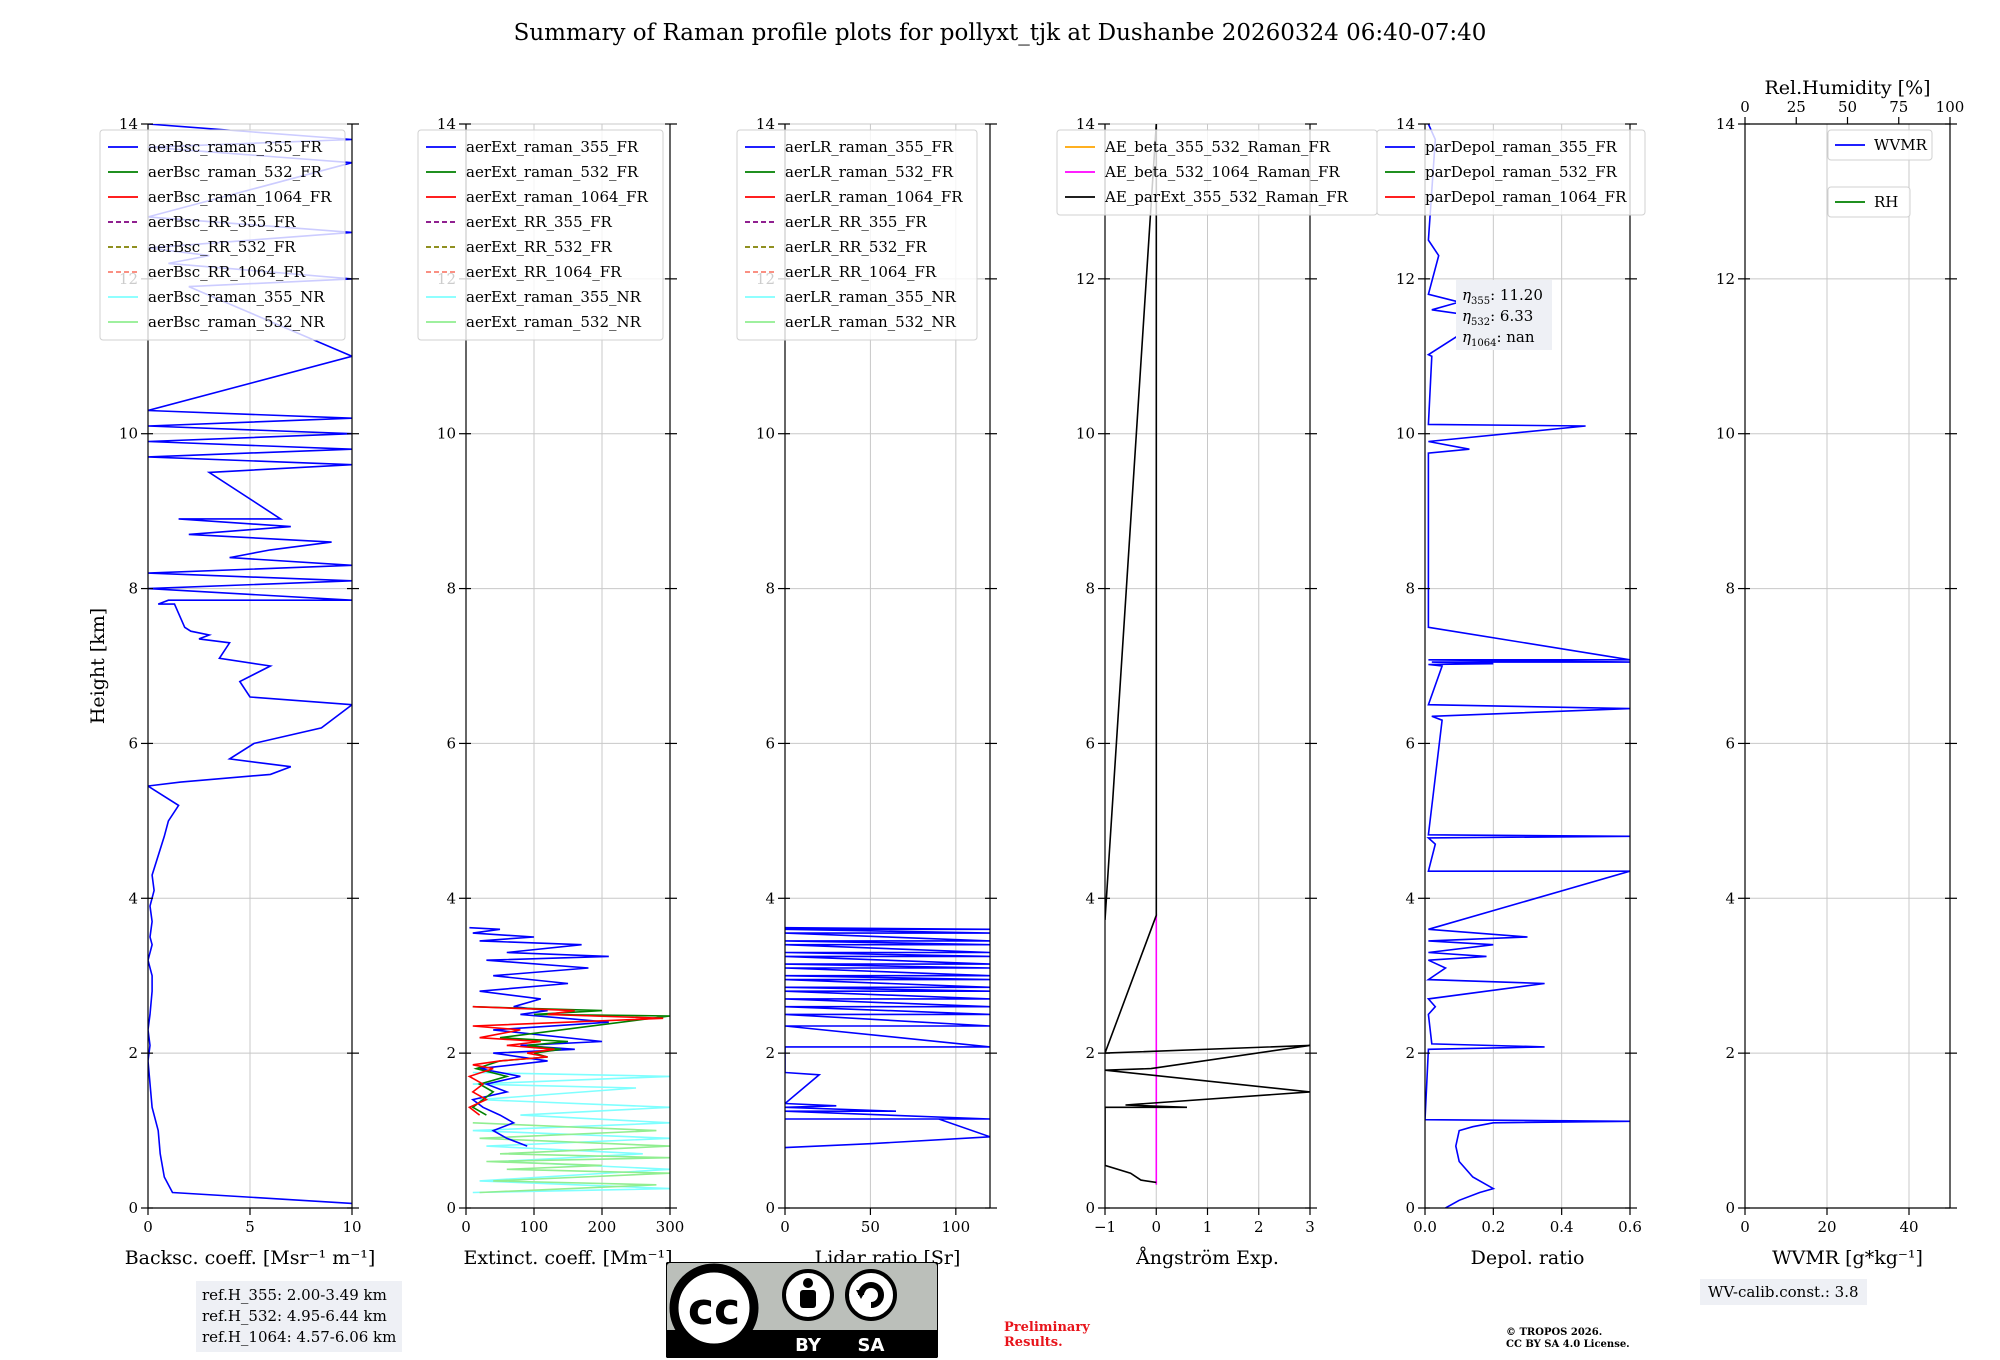 The image size is (2000, 1360). Describe the element at coordinates (1908, 1227) in the screenshot. I see `x-tick-label: 40` at that location.